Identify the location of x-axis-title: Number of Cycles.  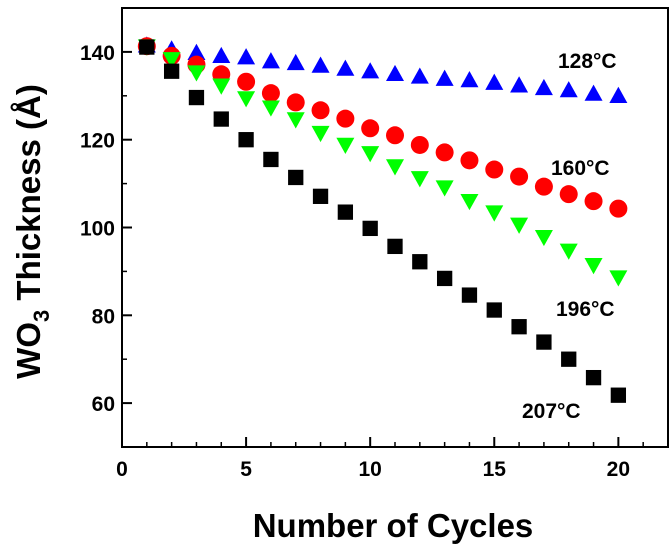
(393, 525).